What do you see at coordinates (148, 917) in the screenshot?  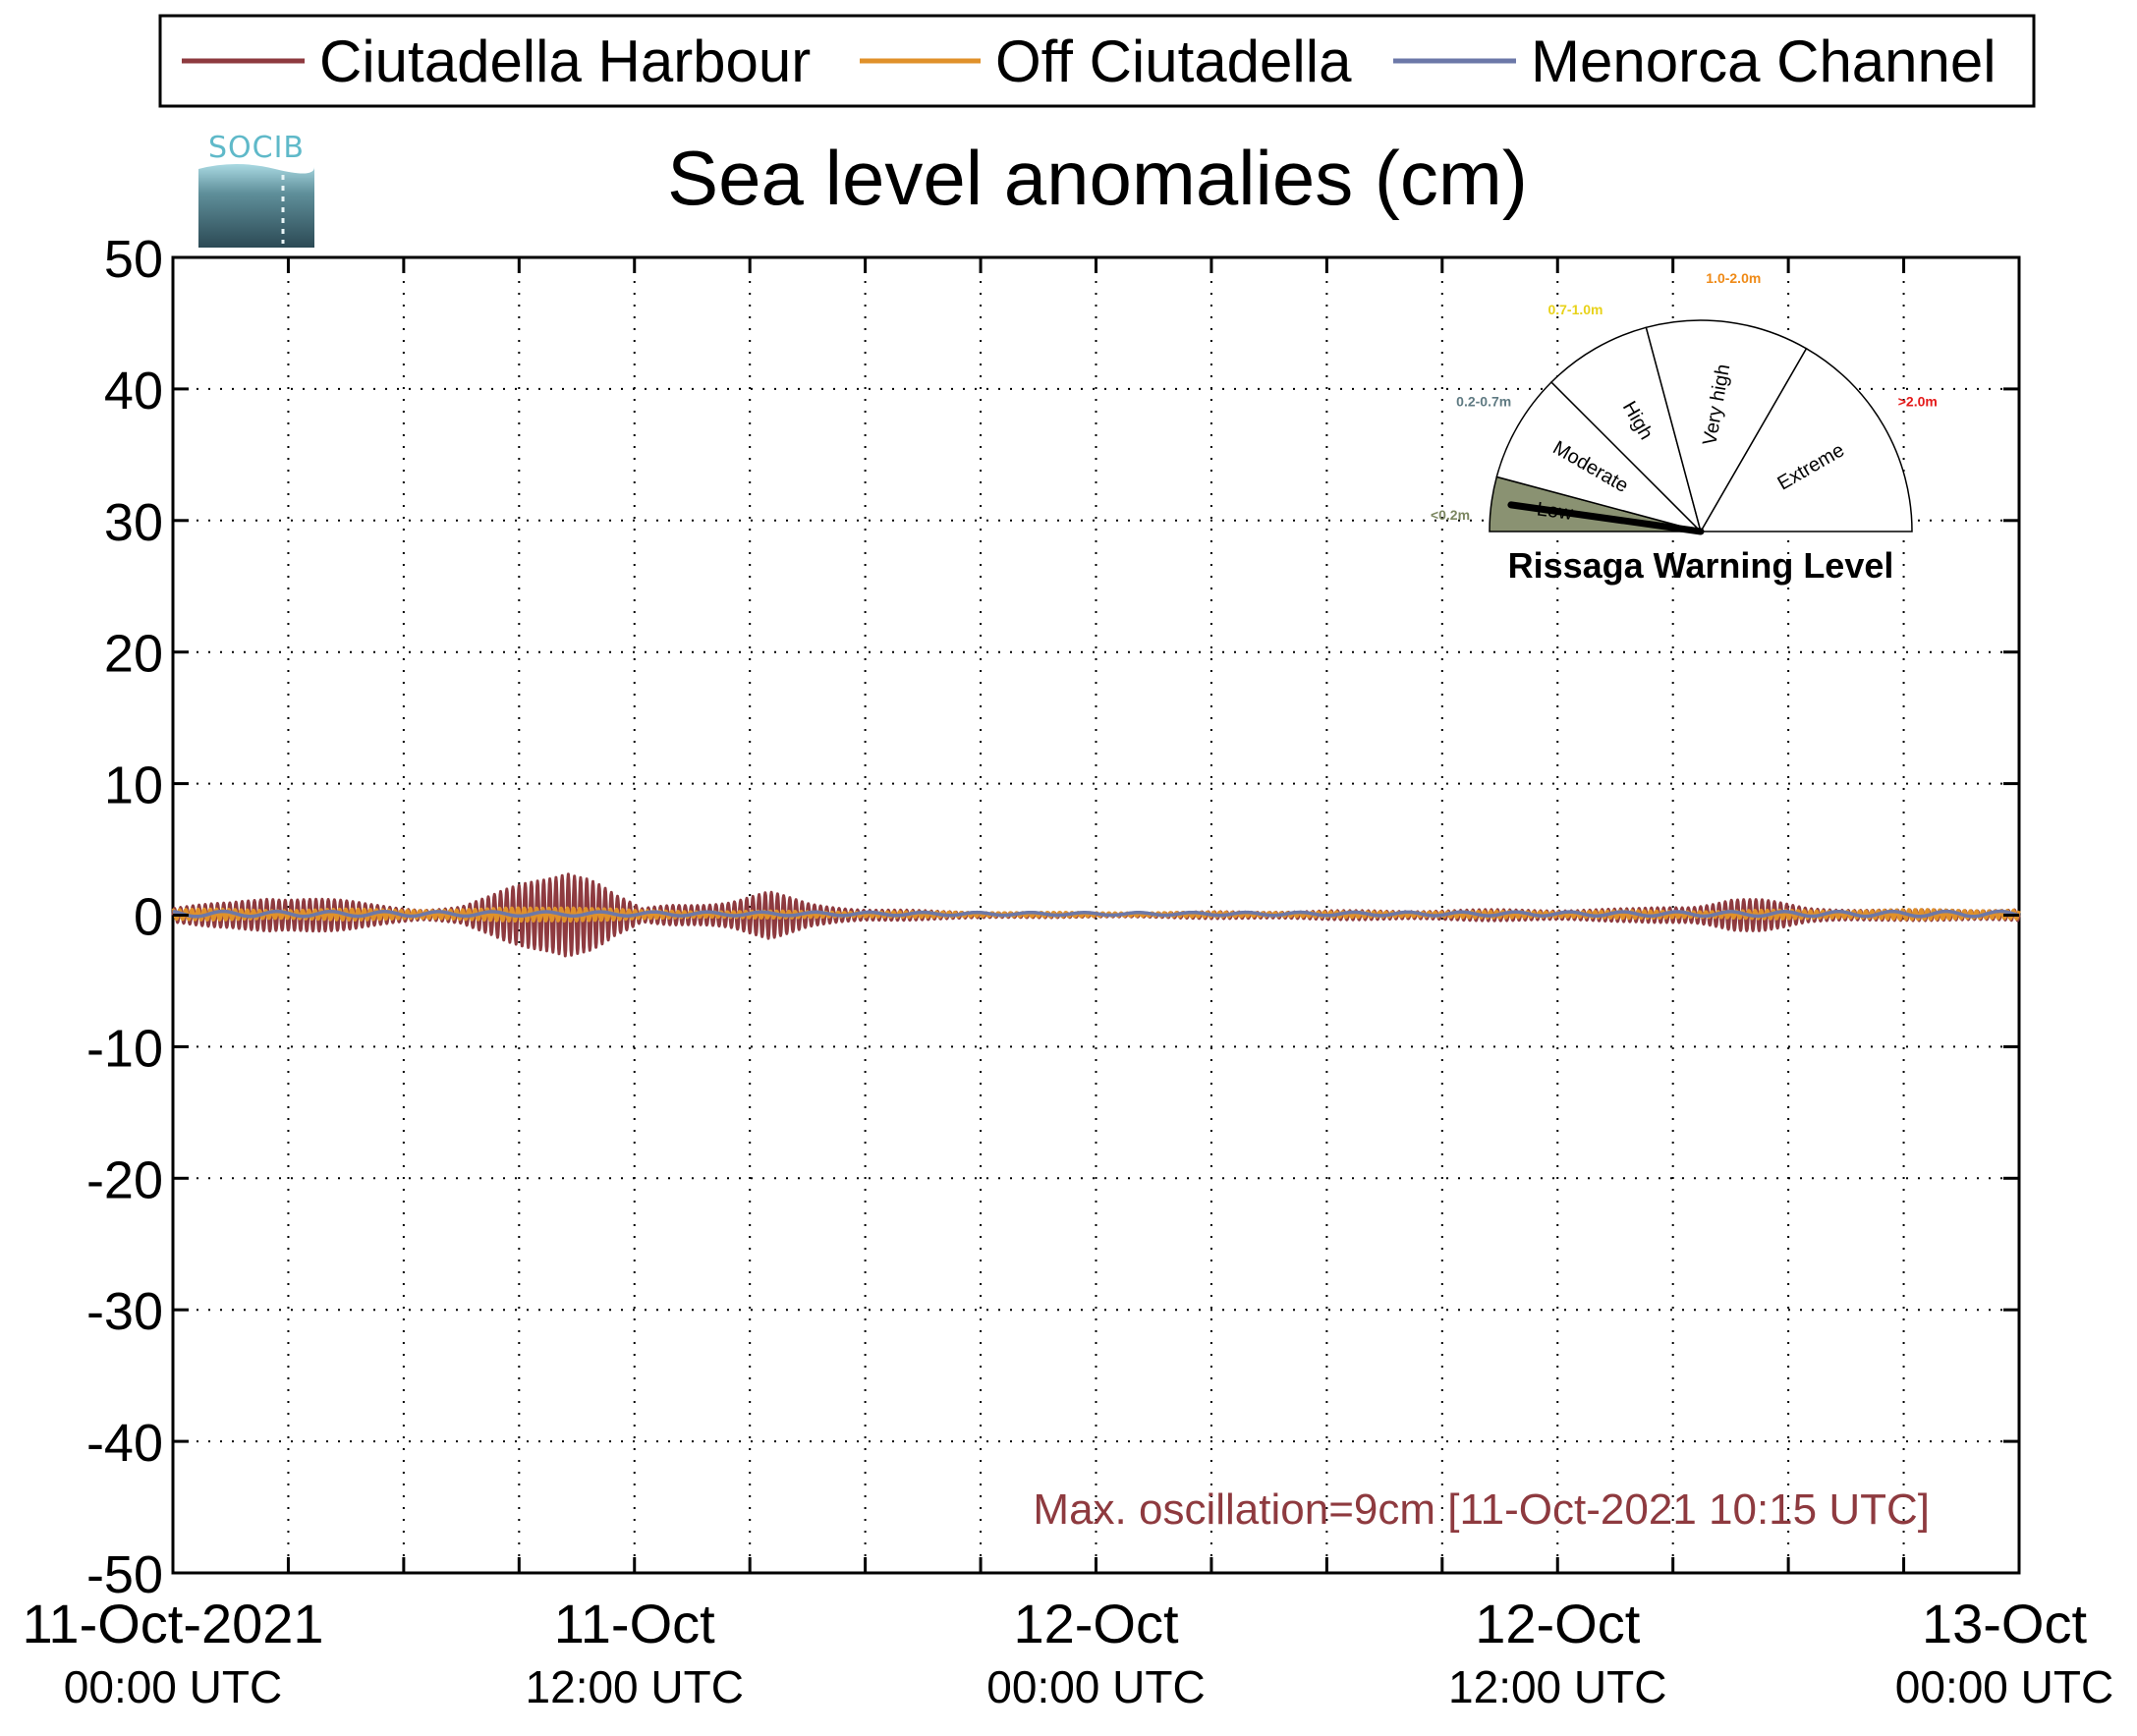 I see `y-tick-label: 0` at bounding box center [148, 917].